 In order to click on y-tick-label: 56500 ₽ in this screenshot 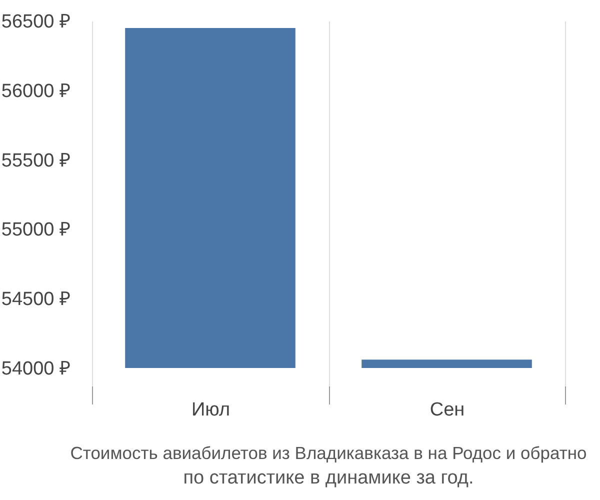, I will do `click(35, 22)`.